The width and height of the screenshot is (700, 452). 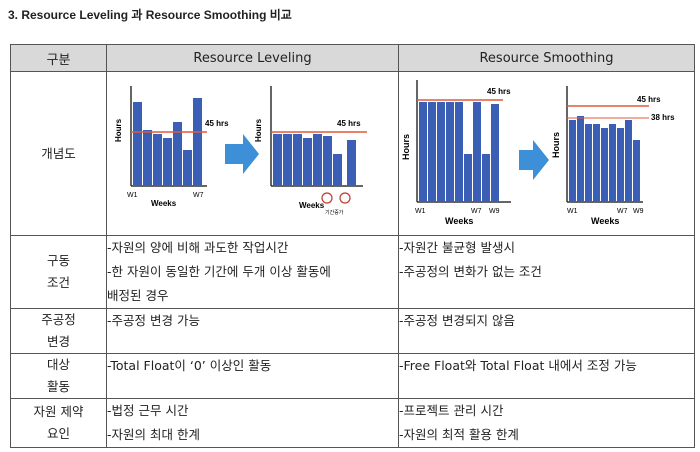 What do you see at coordinates (58, 272) in the screenshot?
I see `row-label: 구동 조건` at bounding box center [58, 272].